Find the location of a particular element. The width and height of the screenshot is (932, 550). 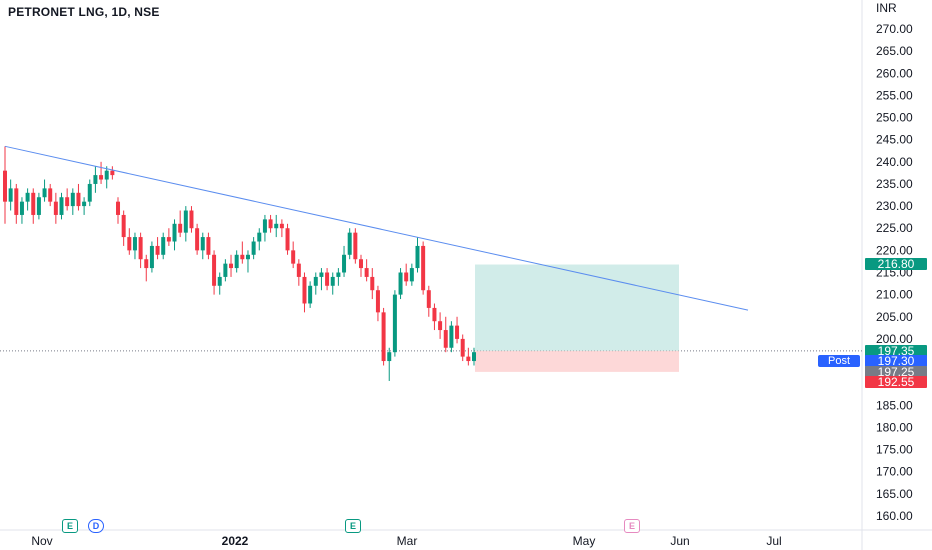

price-tick-label: 235.00 is located at coordinates (894, 184).